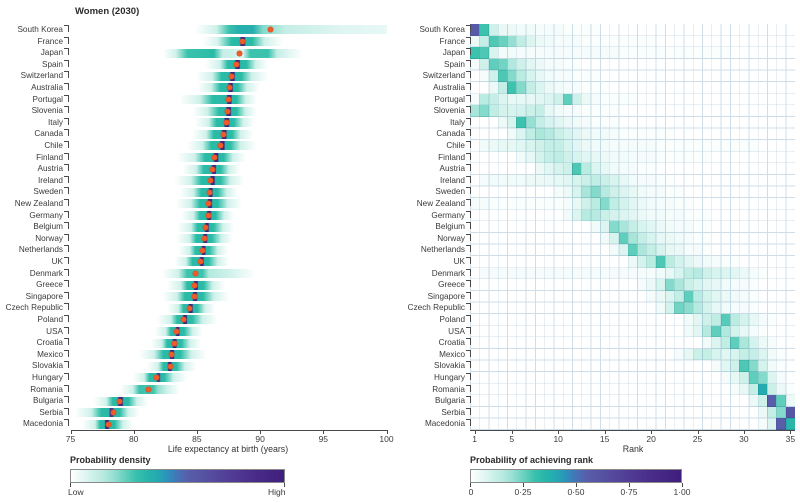 The image size is (800, 503). I want to click on x-tick-label: 75, so click(70, 439).